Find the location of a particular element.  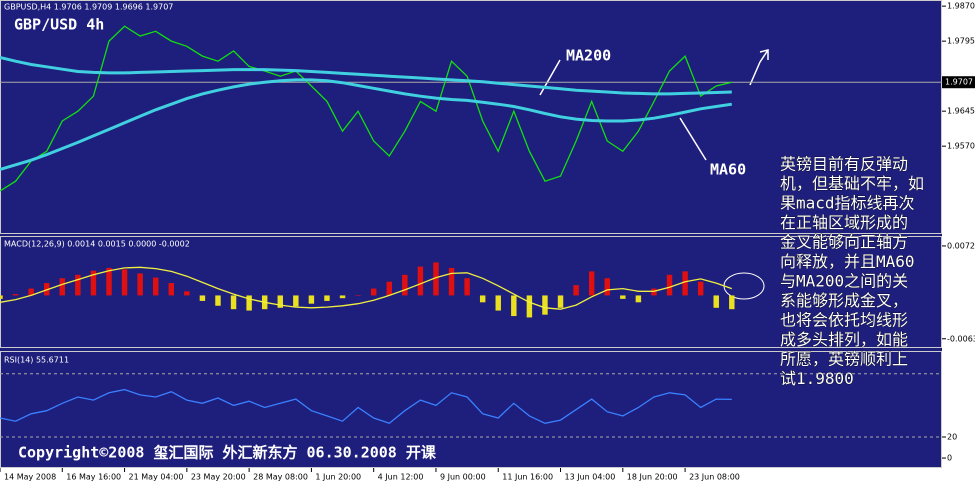

y-tick-label: 0.0072 is located at coordinates (961, 245).